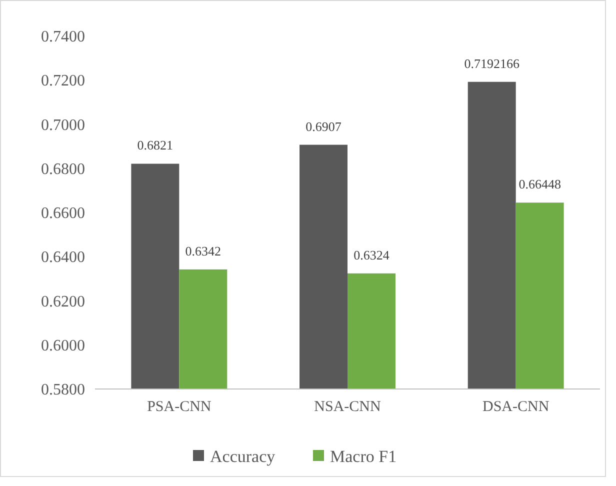 The width and height of the screenshot is (616, 486). What do you see at coordinates (155, 145) in the screenshot?
I see `data-label: 0.6821` at bounding box center [155, 145].